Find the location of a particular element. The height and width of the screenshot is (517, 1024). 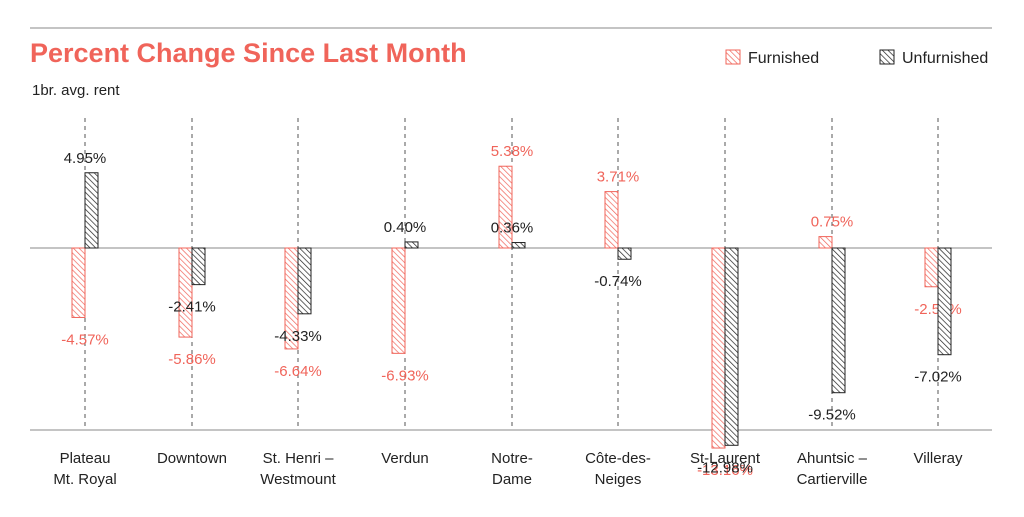

legend-label-furnished: Furnished is located at coordinates (783, 58).